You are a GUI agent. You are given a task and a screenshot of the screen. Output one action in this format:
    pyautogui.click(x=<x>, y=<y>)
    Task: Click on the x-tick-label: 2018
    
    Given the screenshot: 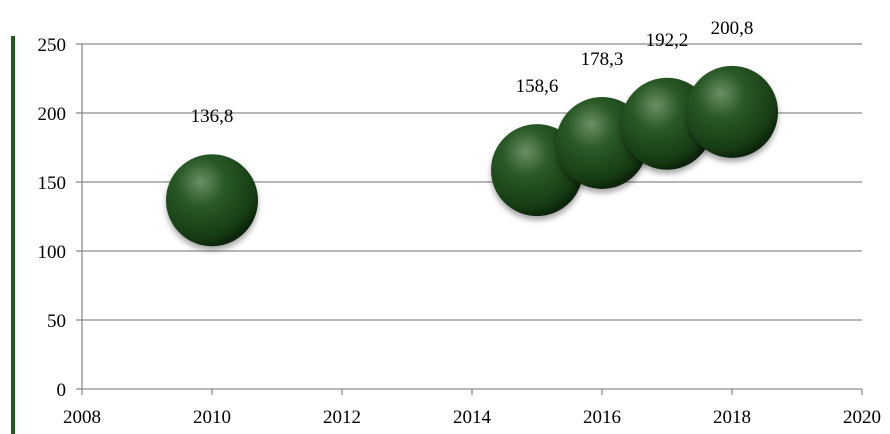 What is the action you would take?
    pyautogui.click(x=732, y=417)
    